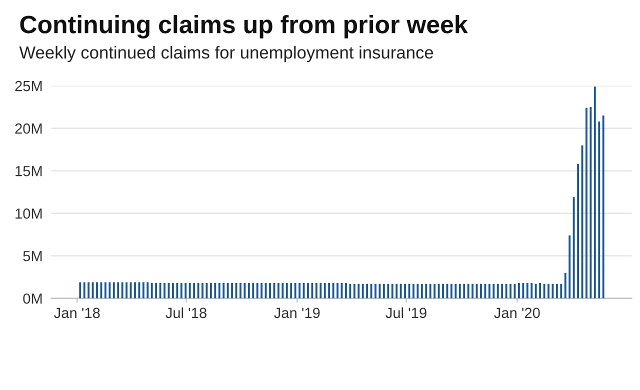  Describe the element at coordinates (297, 313) in the screenshot. I see `x-tick-label: Jan '19` at that location.